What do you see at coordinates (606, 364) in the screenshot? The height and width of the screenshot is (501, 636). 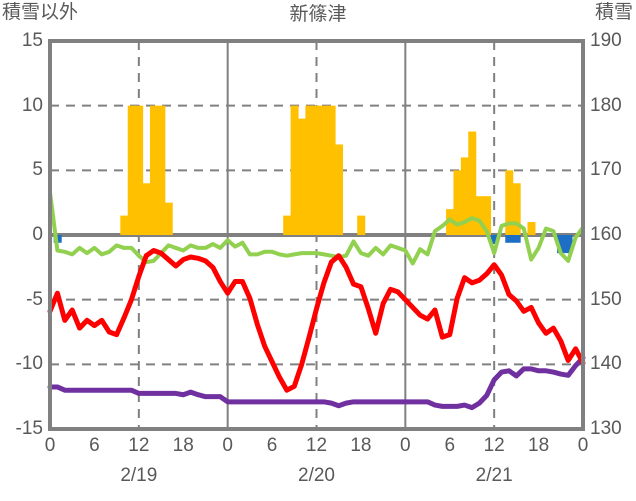 I see `y-axis-tick-right: 140` at bounding box center [606, 364].